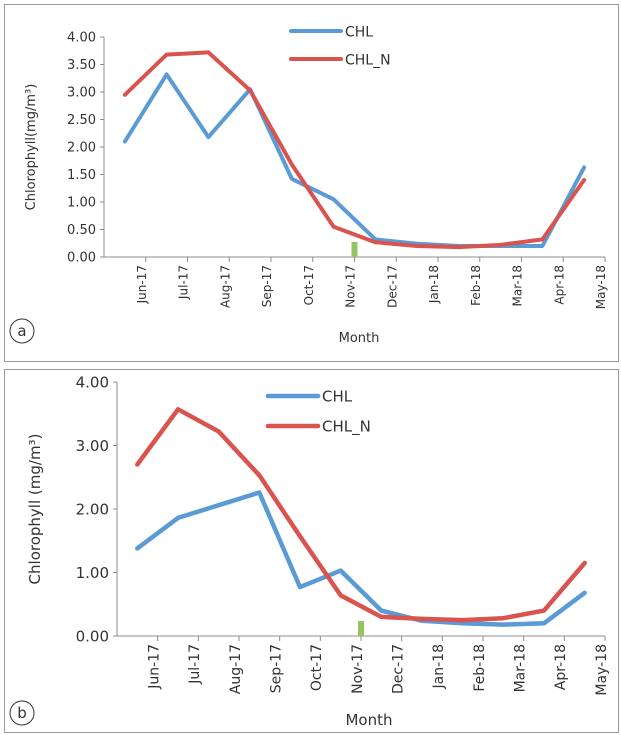 The height and width of the screenshot is (735, 621). Describe the element at coordinates (81, 230) in the screenshot. I see `y-tick-label: 0.50` at that location.